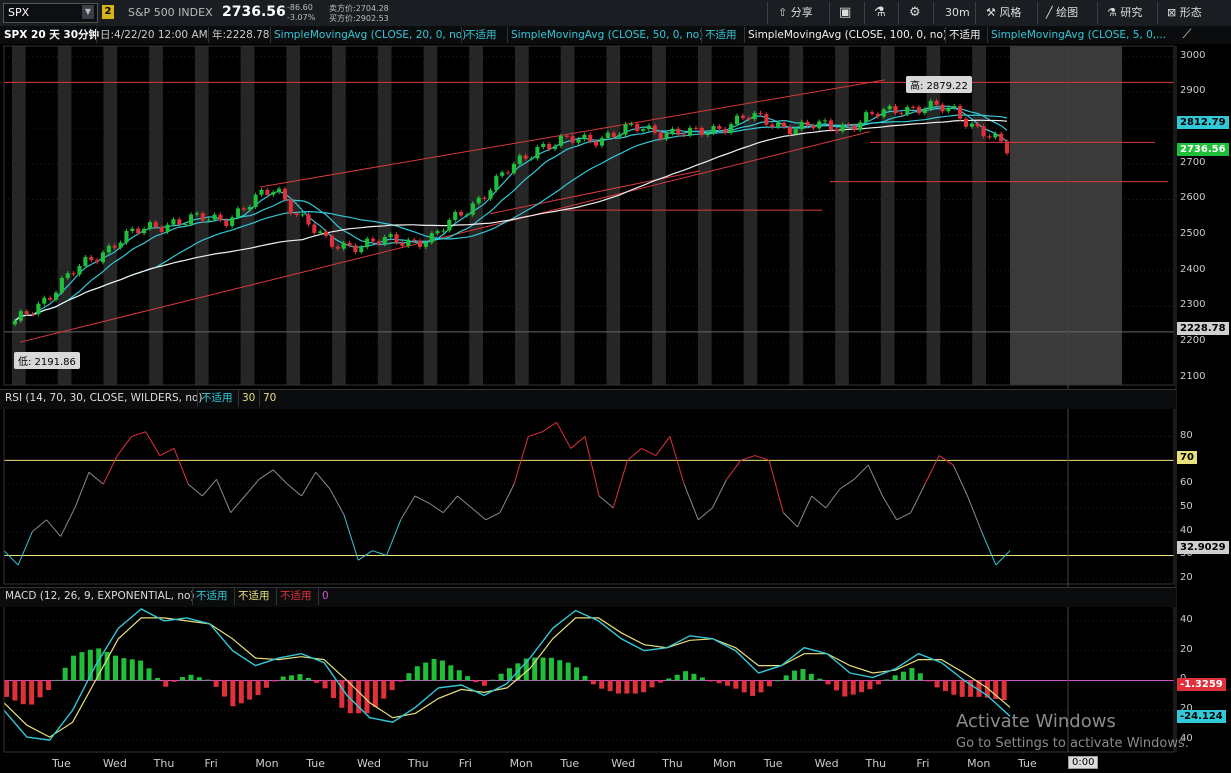  I want to click on sma20-label: SimpleMovingAvg (CLOSE, 20, 0, no), so click(369, 35).